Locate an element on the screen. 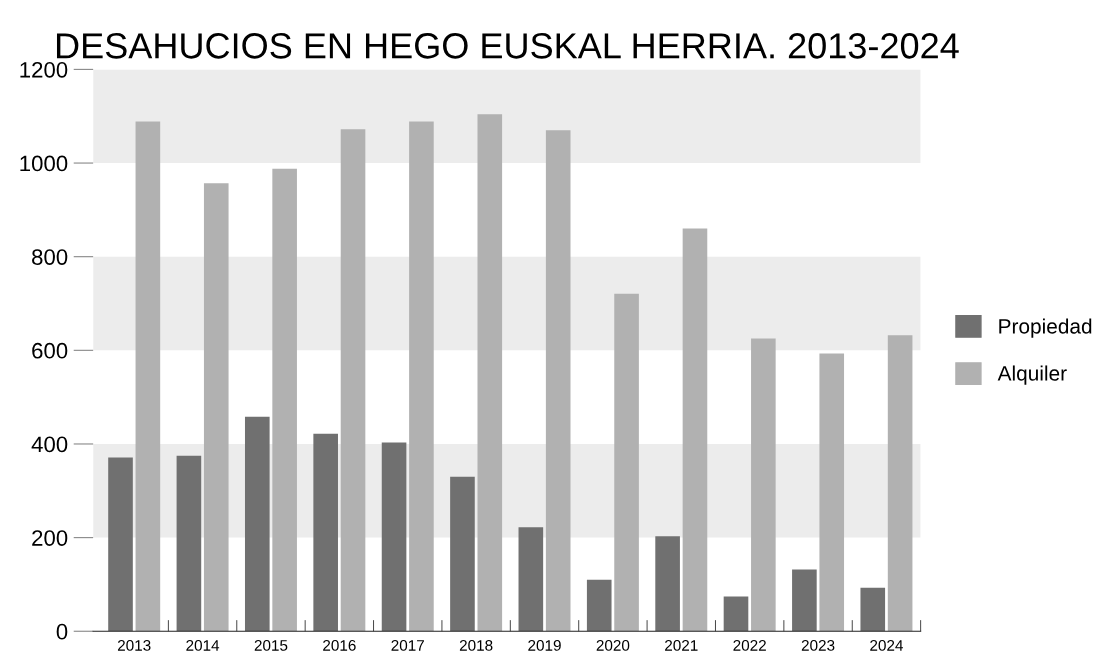 The height and width of the screenshot is (661, 1096). x-tick-label: 2015 is located at coordinates (271, 645).